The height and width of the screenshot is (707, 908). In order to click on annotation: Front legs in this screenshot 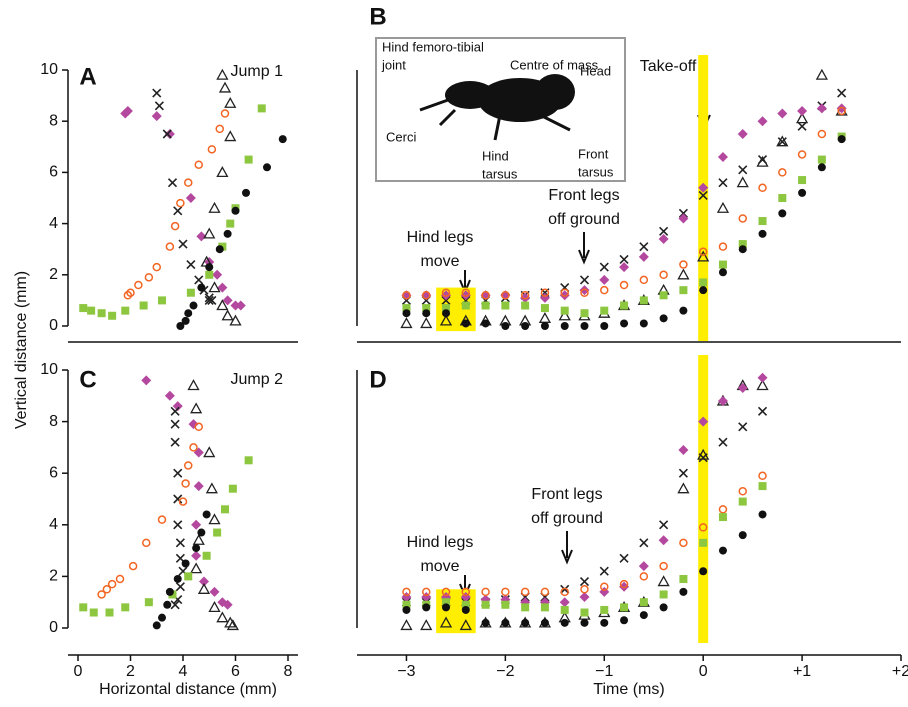, I will do `click(566, 494)`.